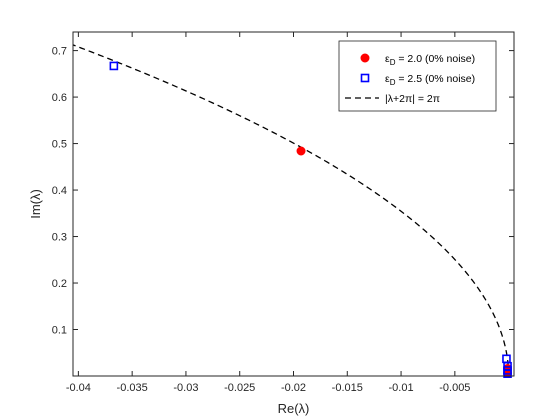  I want to click on legend-marker-series1, so click(365, 58).